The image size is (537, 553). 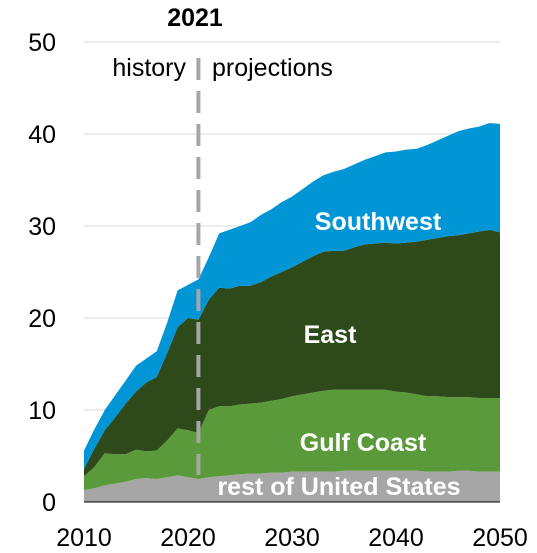 I want to click on y-tick-label-20: 20, so click(x=42, y=319).